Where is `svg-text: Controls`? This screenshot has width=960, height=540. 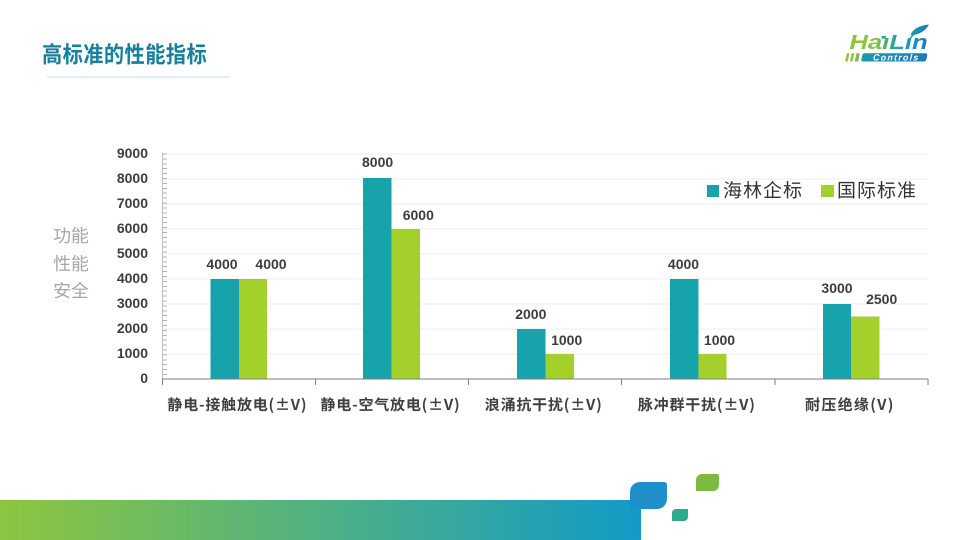 svg-text: Controls is located at coordinates (896, 58).